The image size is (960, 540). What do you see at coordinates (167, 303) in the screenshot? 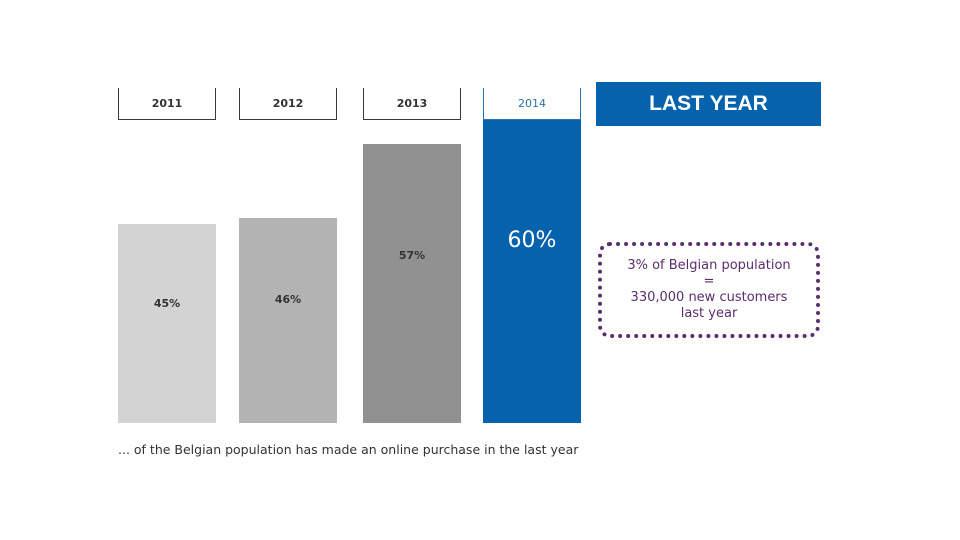
I see `bar-label-2011: 45%` at bounding box center [167, 303].